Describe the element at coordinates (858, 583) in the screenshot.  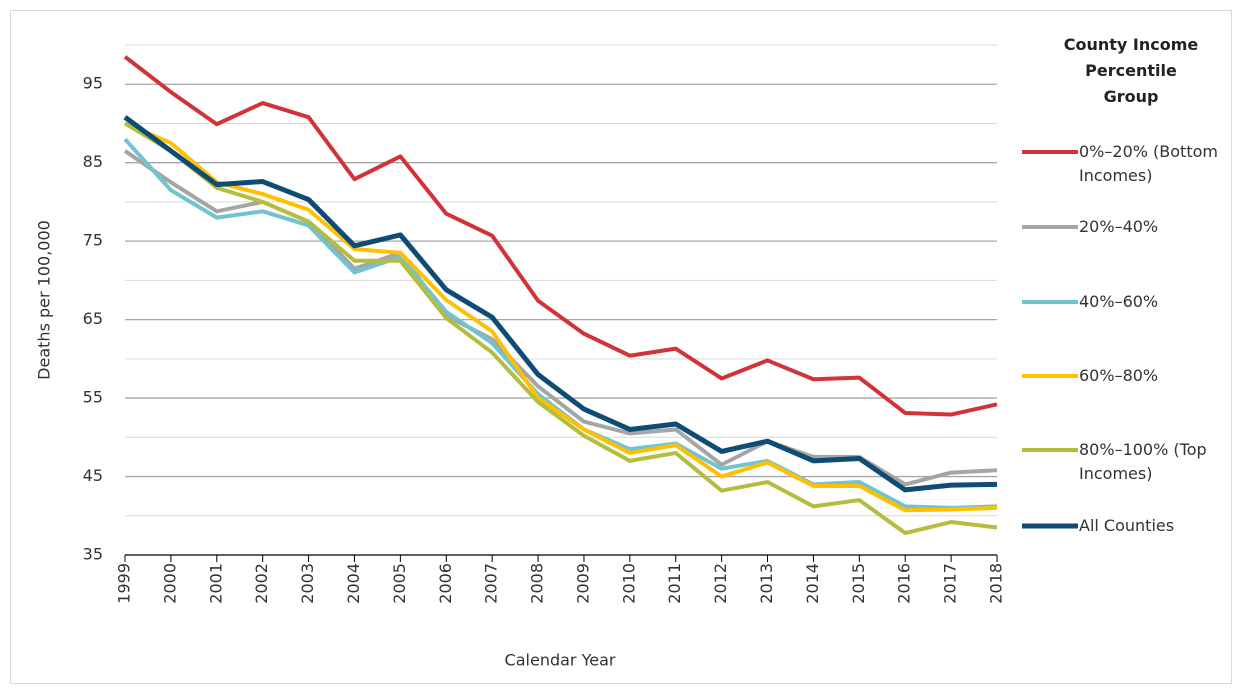
I see `x-tick-label: 2015` at that location.